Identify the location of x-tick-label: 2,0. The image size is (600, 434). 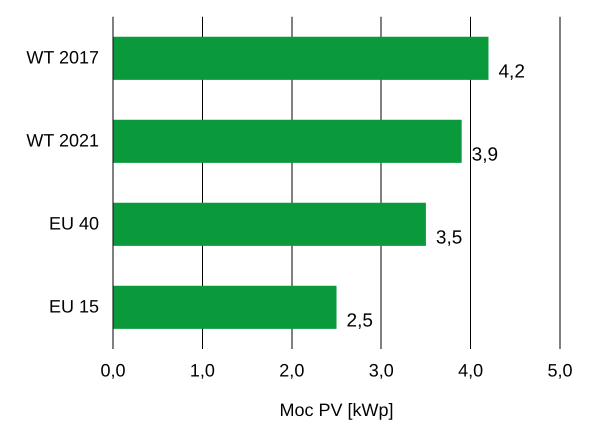
(291, 370).